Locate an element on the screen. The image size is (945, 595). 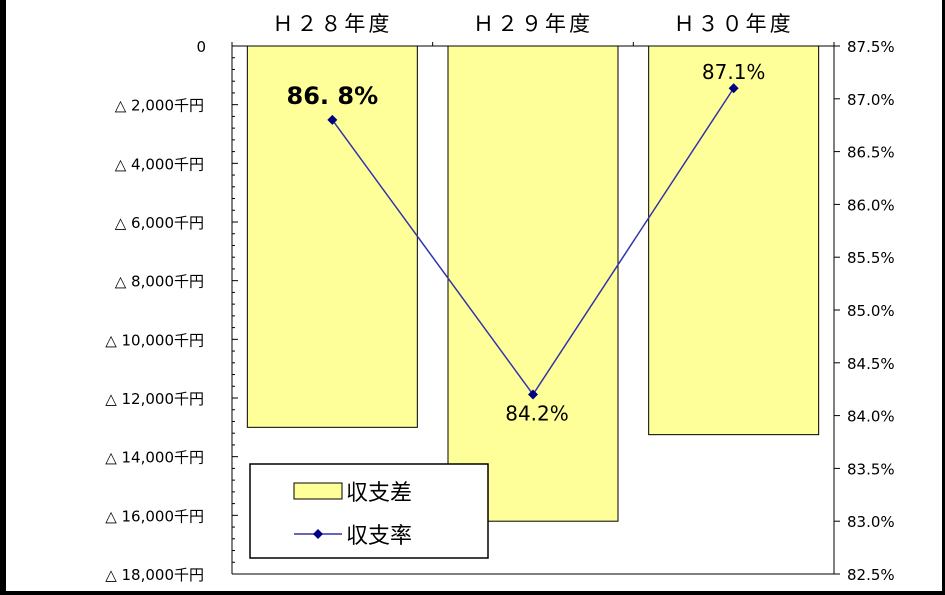
left-tick-label: △ 4,000千円 is located at coordinates (159, 164).